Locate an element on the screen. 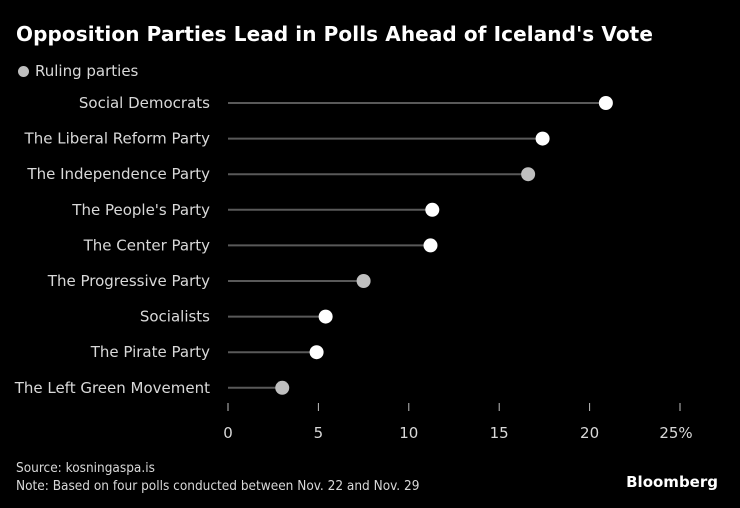 The height and width of the screenshot is (508, 740). category-label: The Liberal Reform Party is located at coordinates (117, 139).